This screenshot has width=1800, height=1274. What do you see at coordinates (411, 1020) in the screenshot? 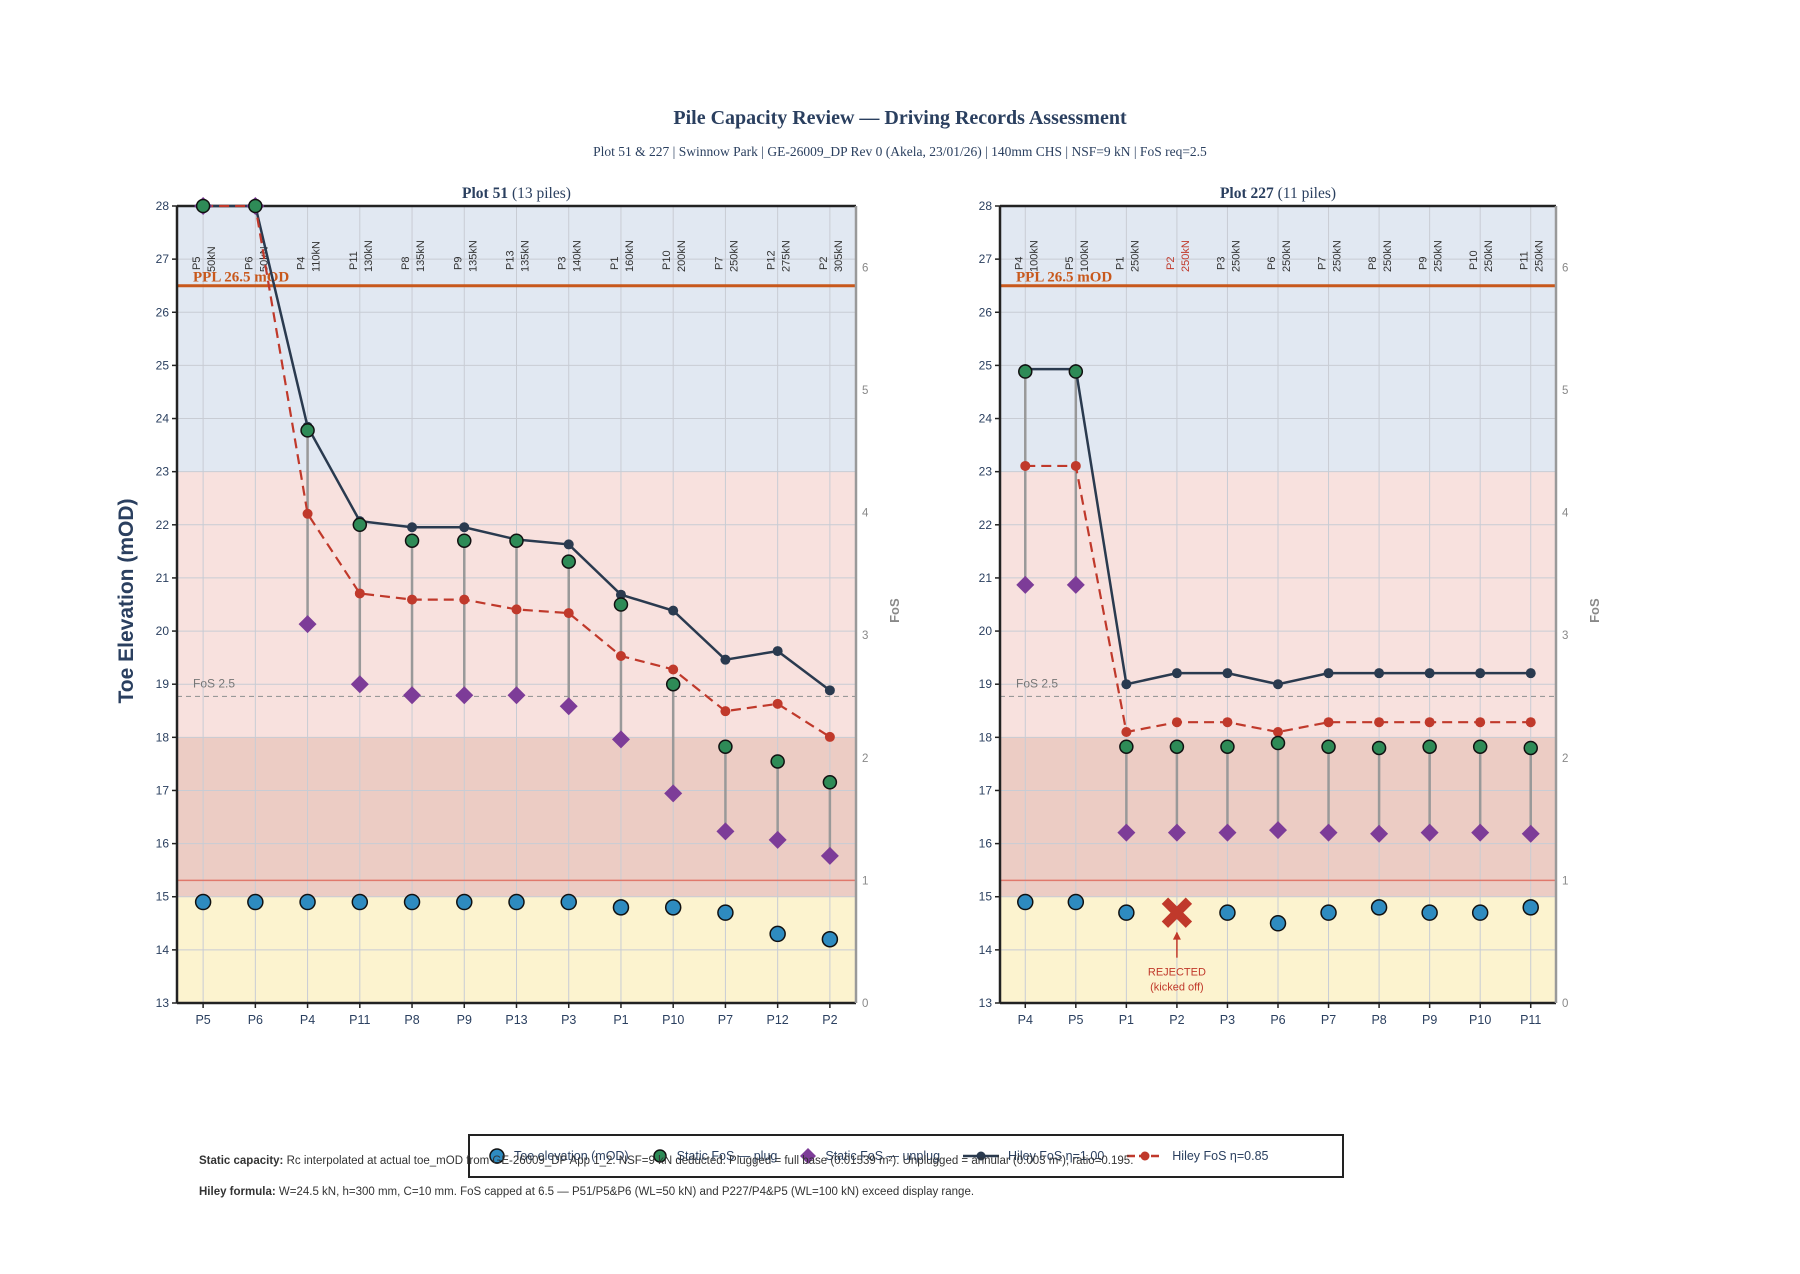
I see `x-tick-label: P8` at bounding box center [411, 1020].